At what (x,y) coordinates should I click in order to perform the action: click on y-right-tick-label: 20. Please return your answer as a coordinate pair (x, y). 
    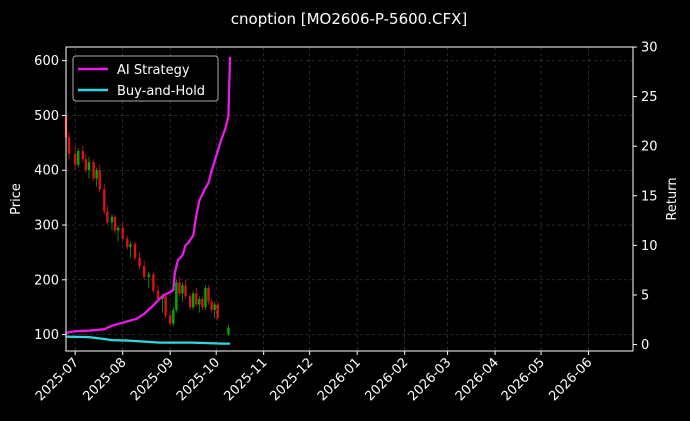
    Looking at the image, I should click on (649, 147).